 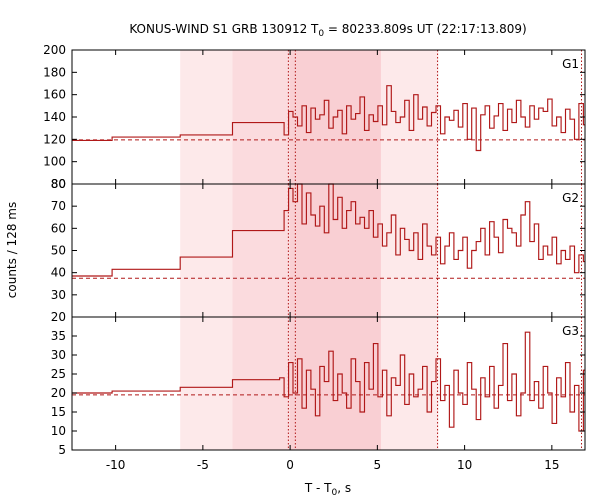 I want to click on x-axis: -10 -5 0 5 10 15, so click(x=333, y=465).